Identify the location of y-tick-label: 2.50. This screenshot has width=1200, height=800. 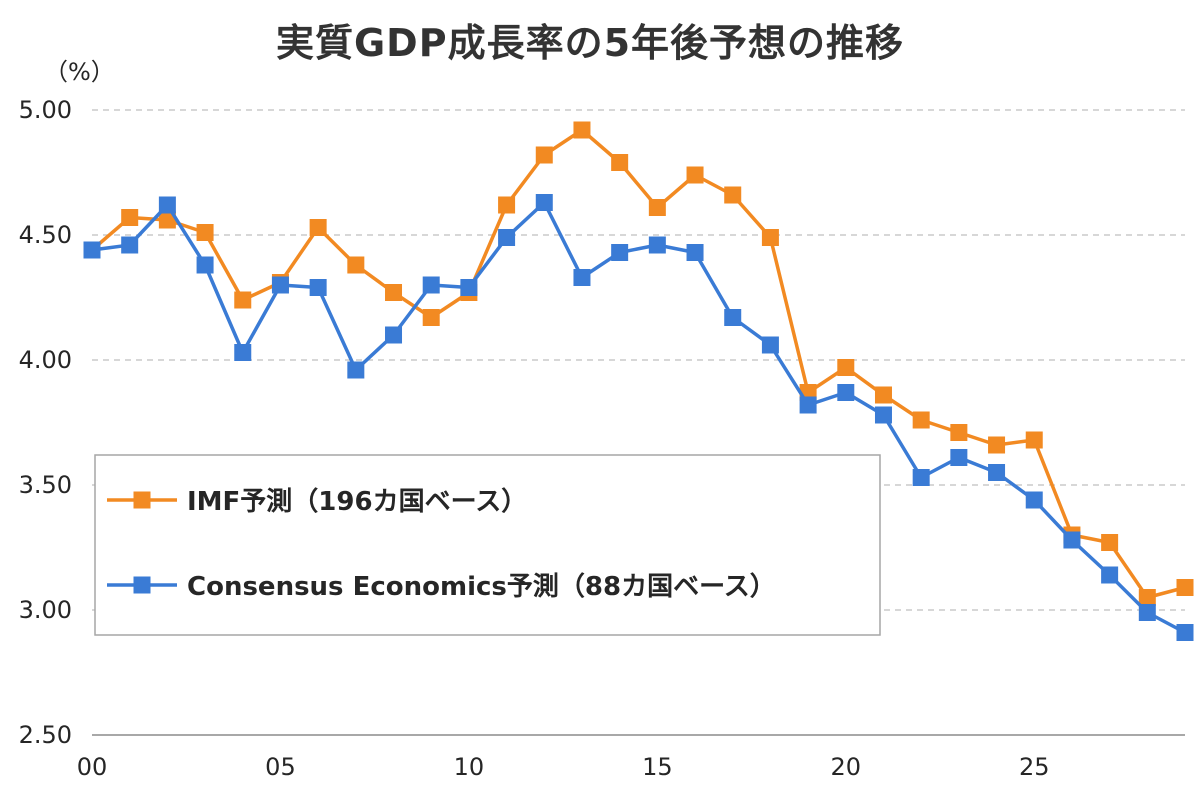
(45, 735).